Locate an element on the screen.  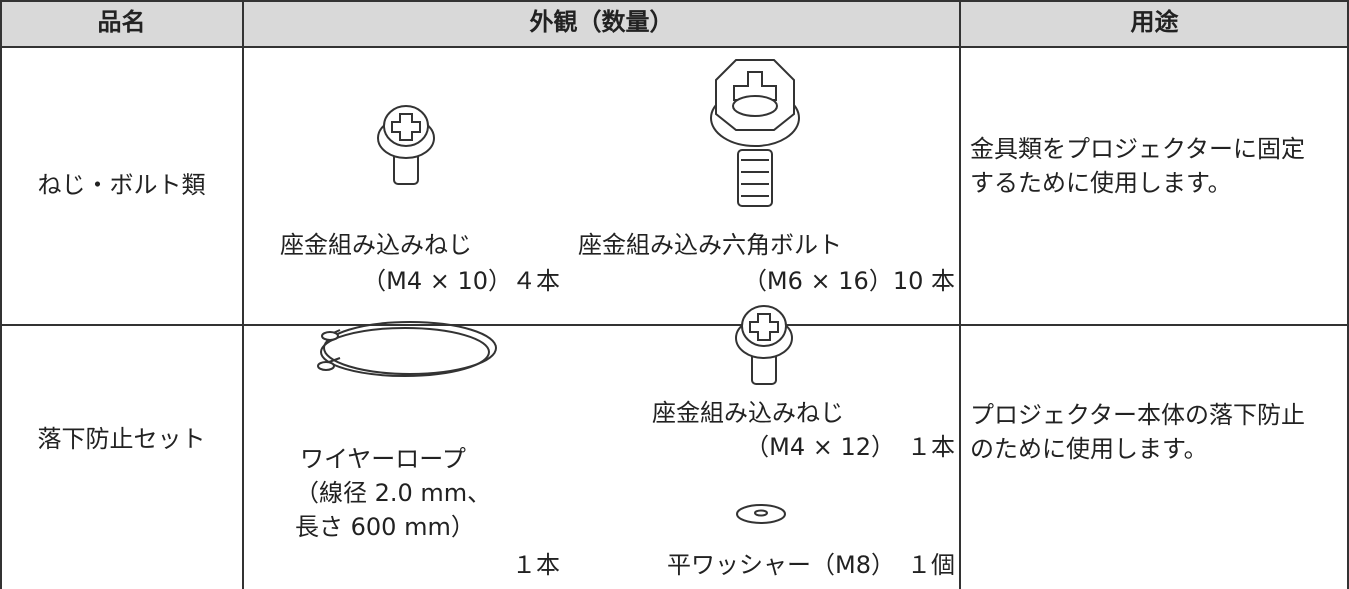
header-cell: 品名 is located at coordinates (121, 22).